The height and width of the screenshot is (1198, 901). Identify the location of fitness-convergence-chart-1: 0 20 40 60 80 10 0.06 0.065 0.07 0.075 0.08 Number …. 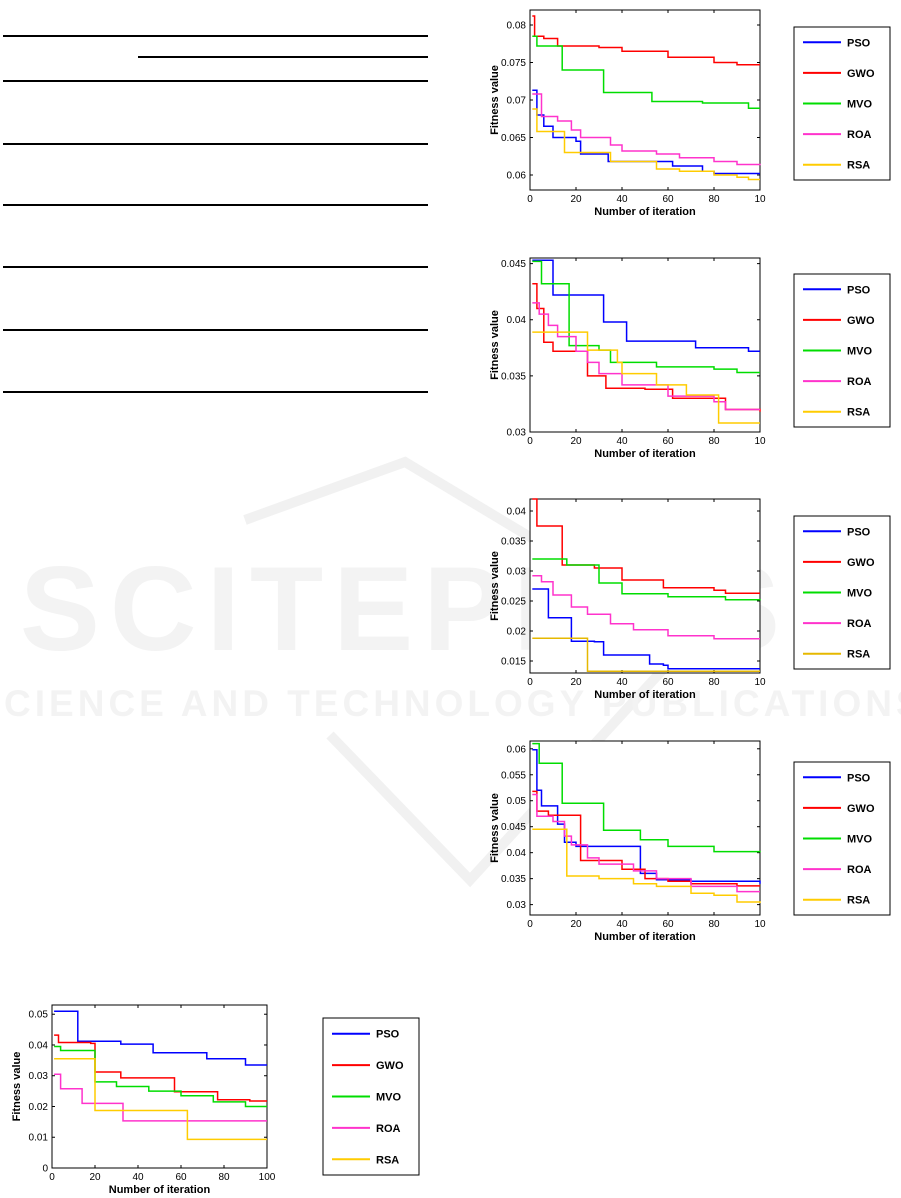
(684, 117).